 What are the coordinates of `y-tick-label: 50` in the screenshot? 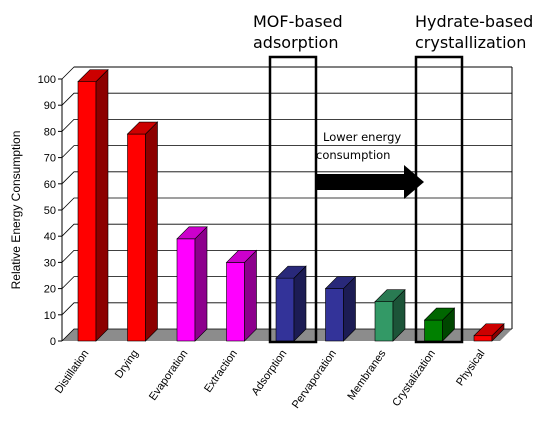 It's located at (50, 211).